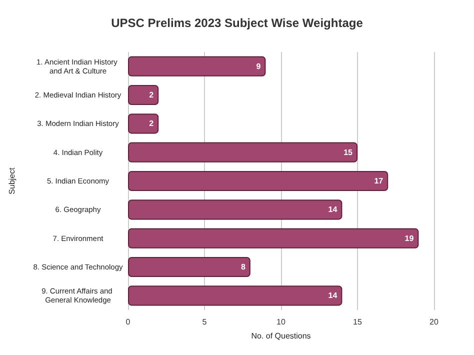  What do you see at coordinates (205, 322) in the screenshot?
I see `x-tick-label: 5` at bounding box center [205, 322].